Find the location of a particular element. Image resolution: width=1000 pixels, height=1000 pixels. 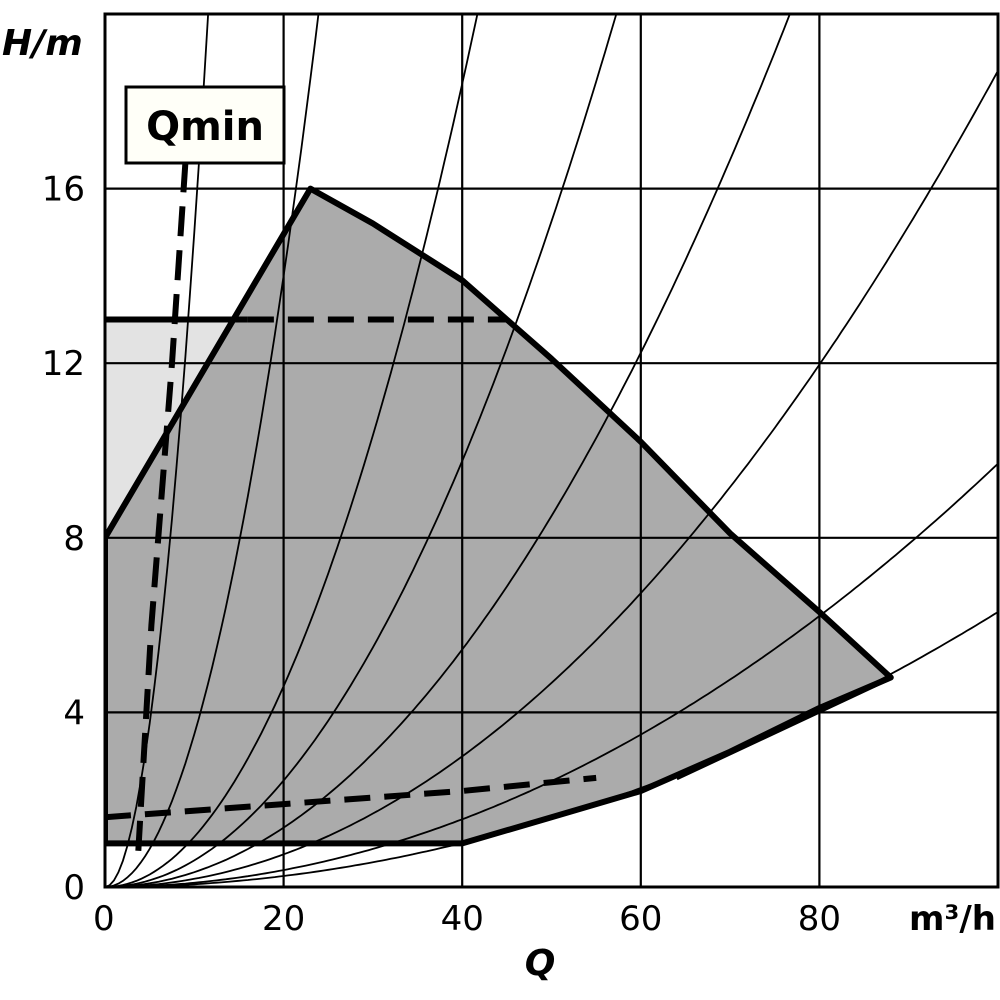

x-tick-label: 40 is located at coordinates (462, 919).